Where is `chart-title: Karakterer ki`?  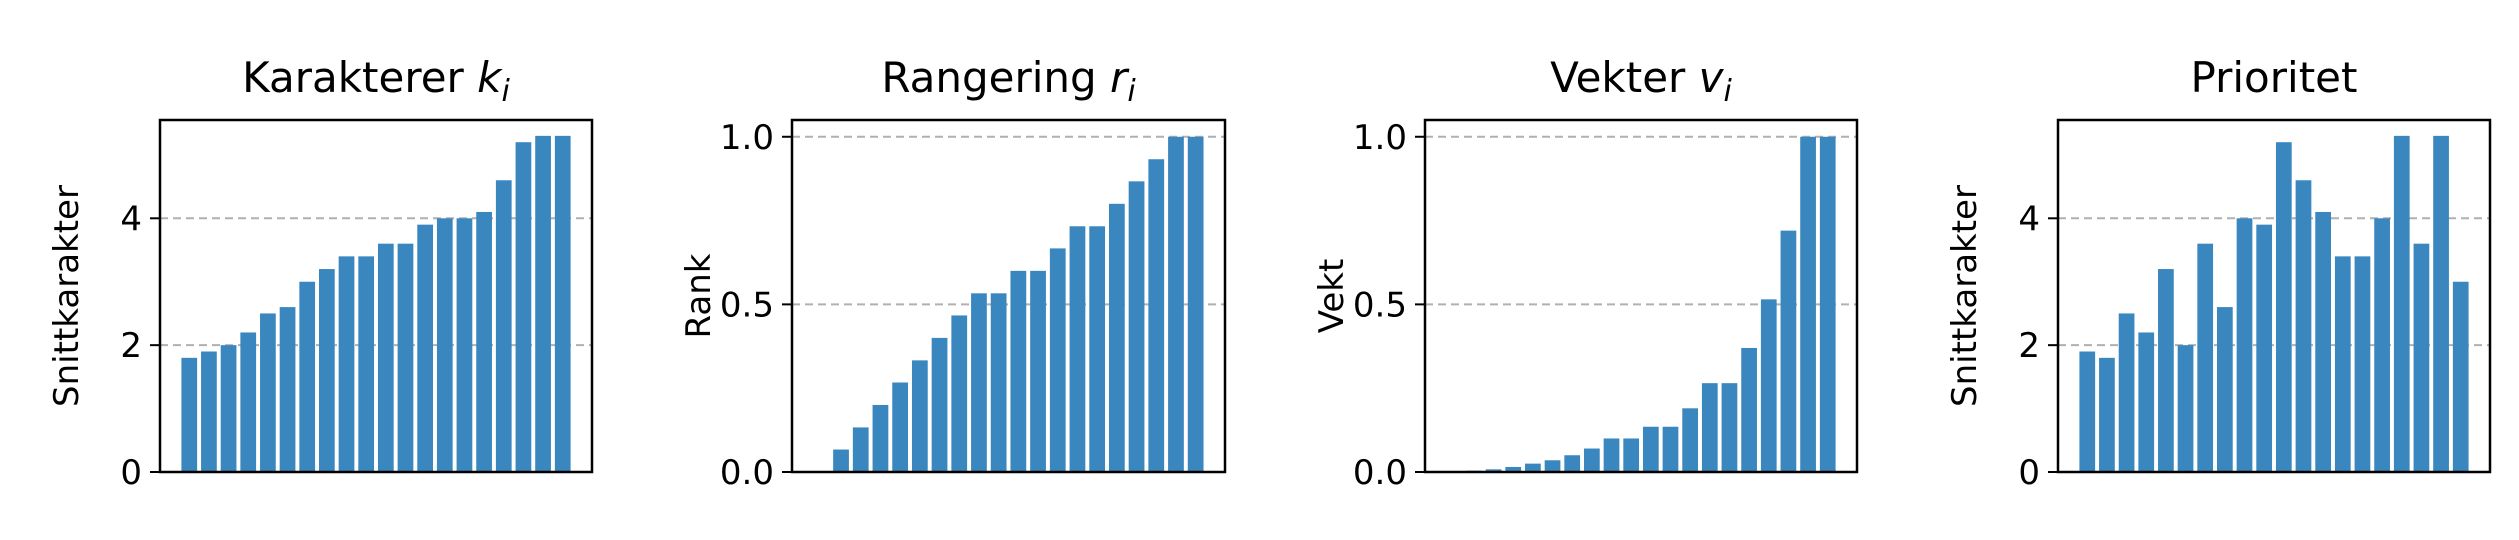 chart-title: Karakterer ki is located at coordinates (376, 81).